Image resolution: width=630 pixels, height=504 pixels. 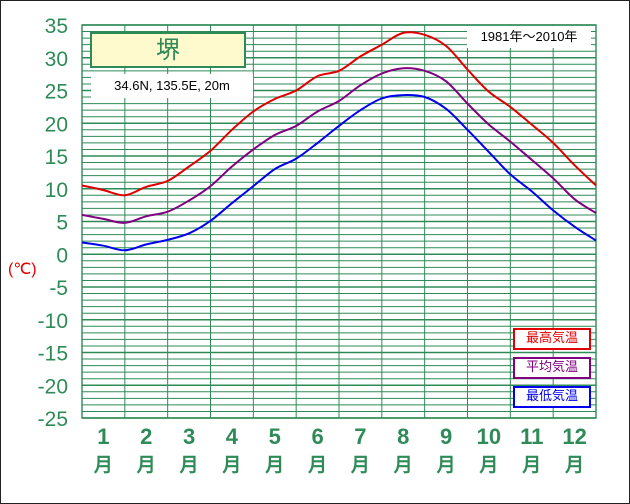 What do you see at coordinates (56, 157) in the screenshot?
I see `y-tick-label: 15` at bounding box center [56, 157].